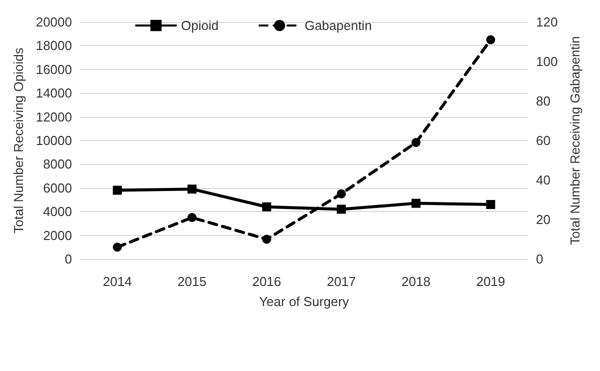 The height and width of the screenshot is (371, 600). Describe the element at coordinates (54, 140) in the screenshot. I see `y-tick-label: 10000` at that location.